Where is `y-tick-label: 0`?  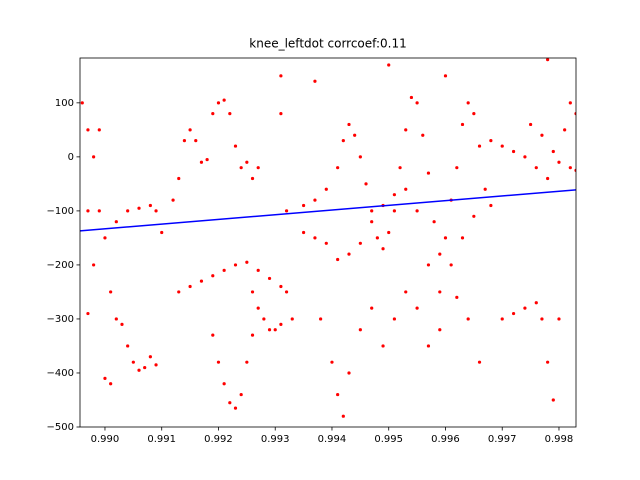 y-tick-label: 0 is located at coordinates (71, 157).